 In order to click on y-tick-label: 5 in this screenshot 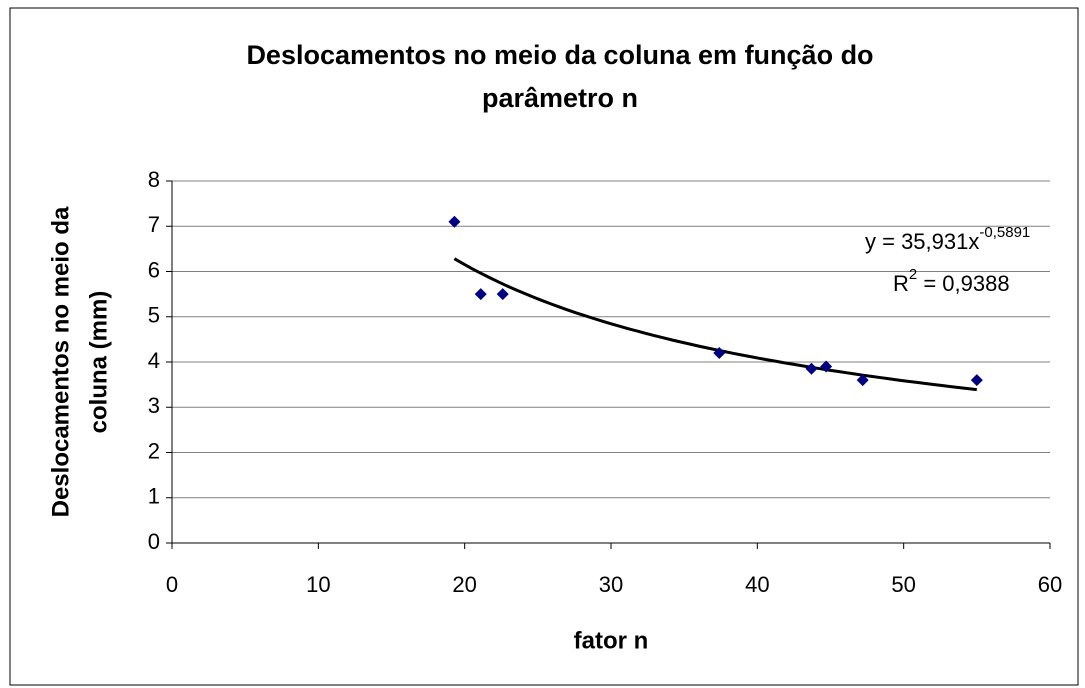, I will do `click(154, 315)`.